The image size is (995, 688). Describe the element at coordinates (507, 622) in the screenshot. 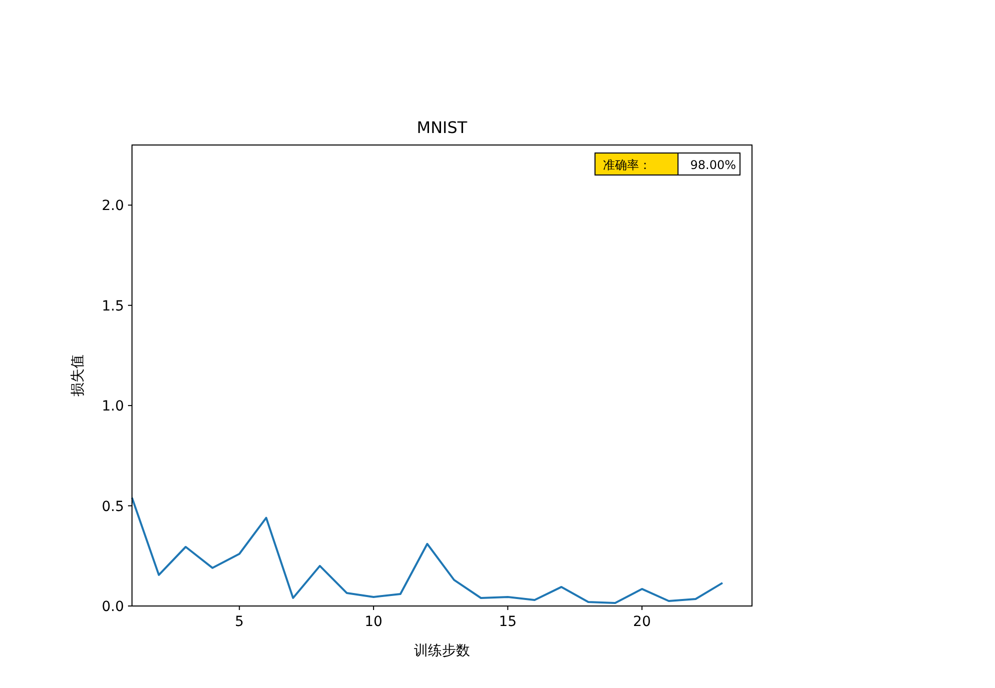

I see `x-tick-label: 15` at that location.